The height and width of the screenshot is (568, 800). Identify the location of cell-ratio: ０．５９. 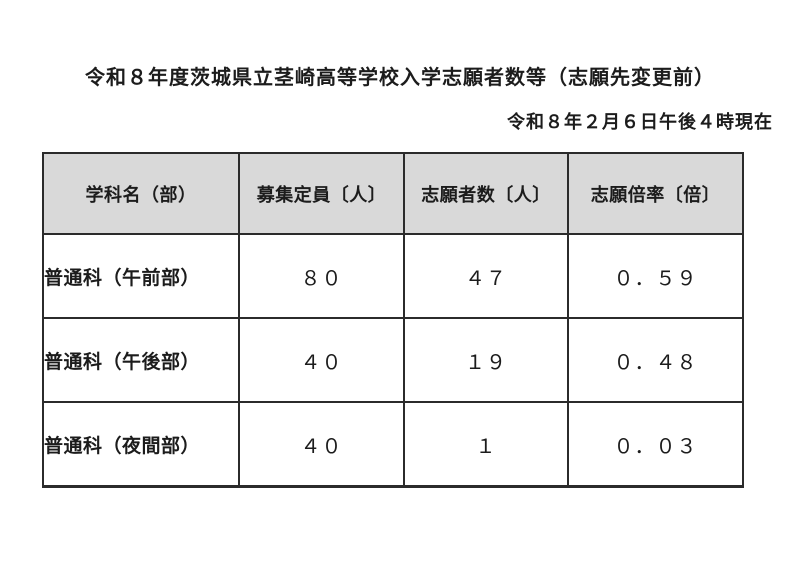
(655, 276).